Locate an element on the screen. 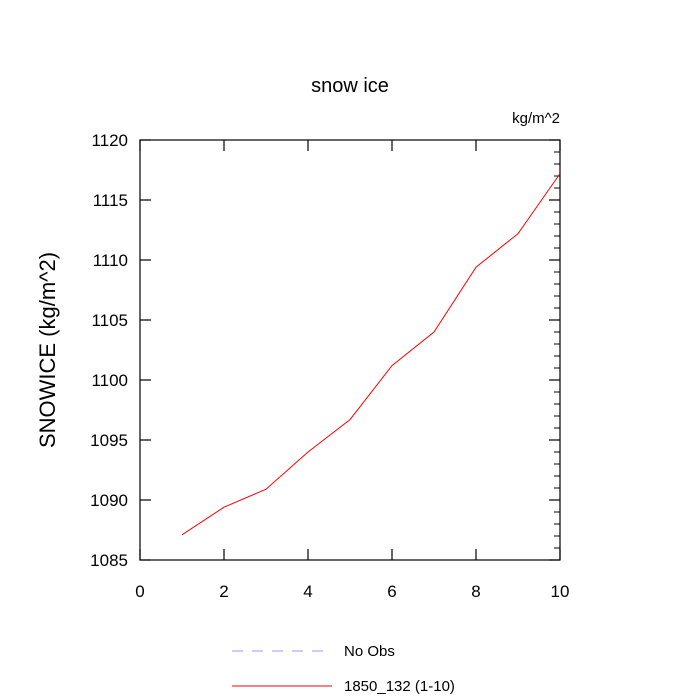  y-tick-label: 1105 is located at coordinates (109, 320).